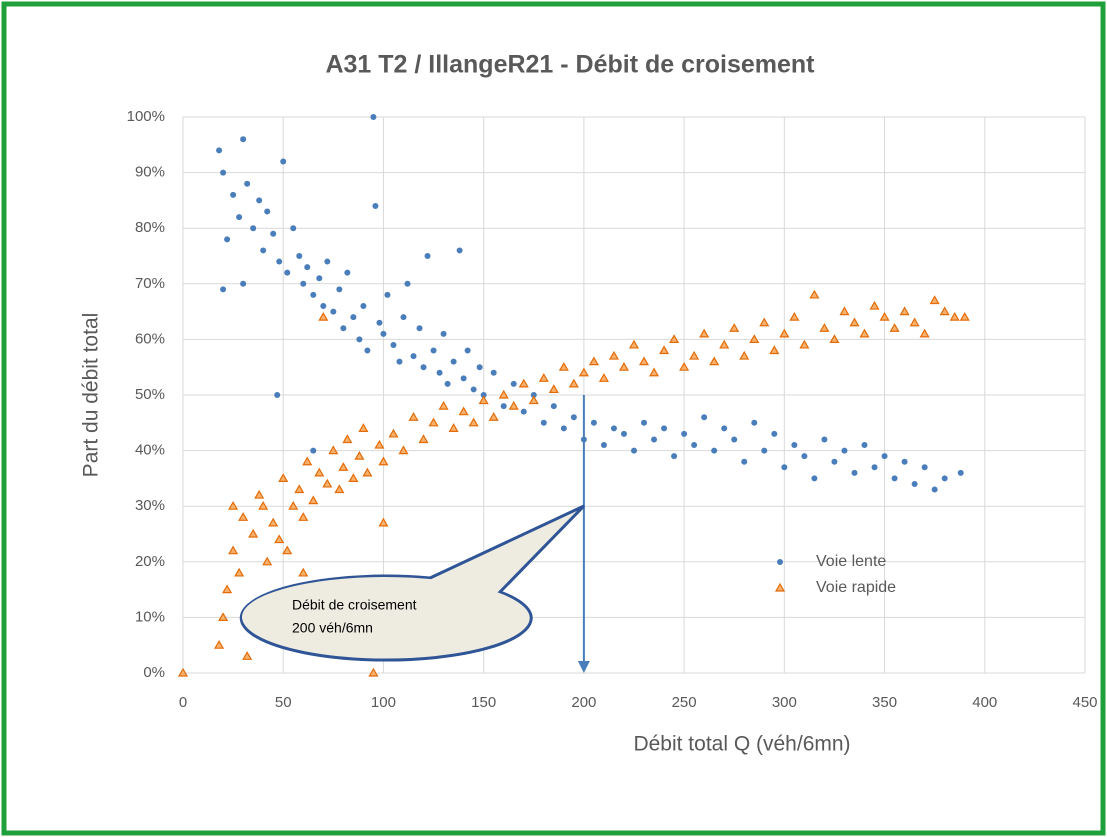 Image resolution: width=1107 pixels, height=837 pixels. I want to click on x-tick-label: 150, so click(483, 702).